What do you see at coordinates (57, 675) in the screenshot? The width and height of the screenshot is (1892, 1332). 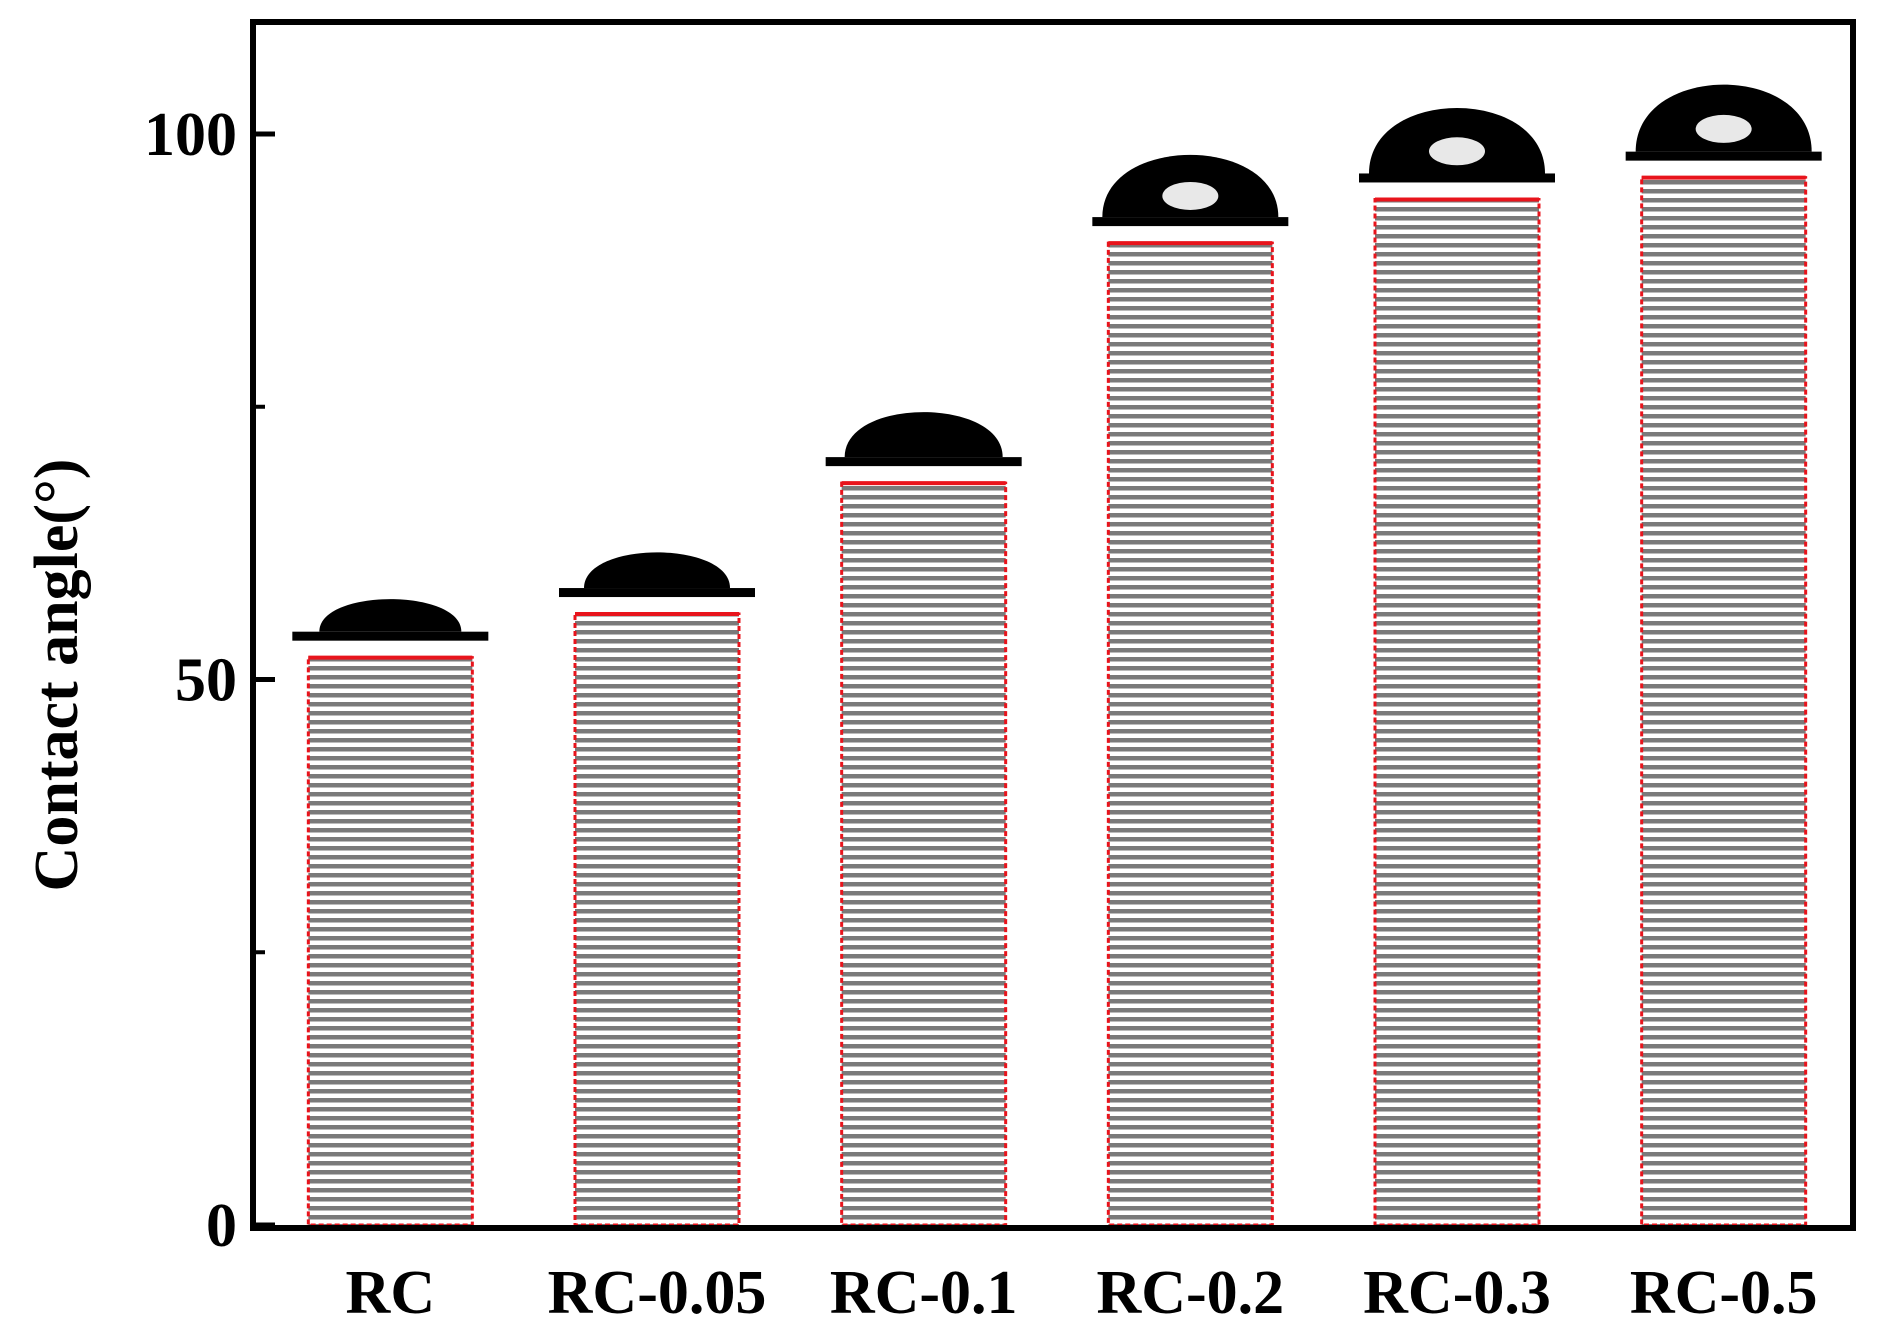 I see `y-axis-title: Contact angle(°)` at bounding box center [57, 675].